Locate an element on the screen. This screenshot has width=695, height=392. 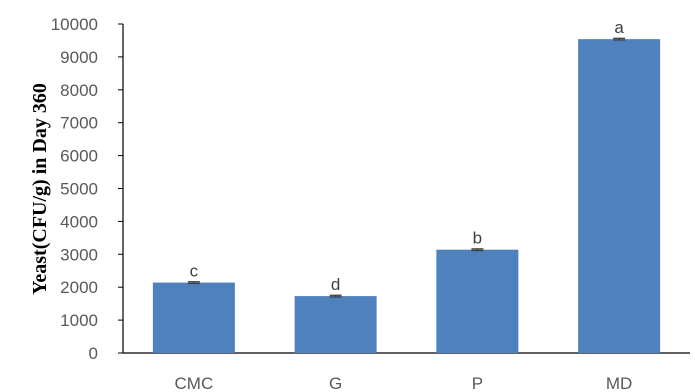
y-tick-label: 3000 is located at coordinates (79, 254).